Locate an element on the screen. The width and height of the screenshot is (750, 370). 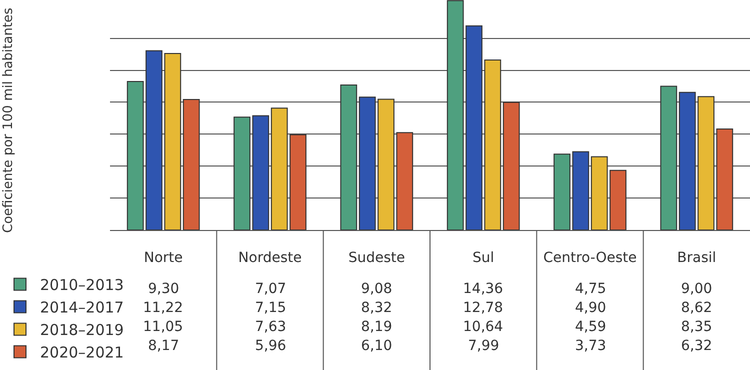
x-tick-label: Centro-Oeste is located at coordinates (590, 258).